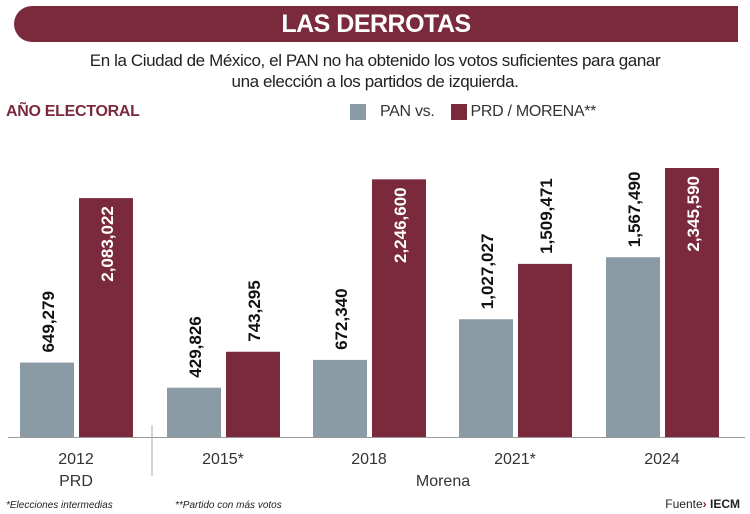  I want to click on bar-pan-2015, so click(194, 412).